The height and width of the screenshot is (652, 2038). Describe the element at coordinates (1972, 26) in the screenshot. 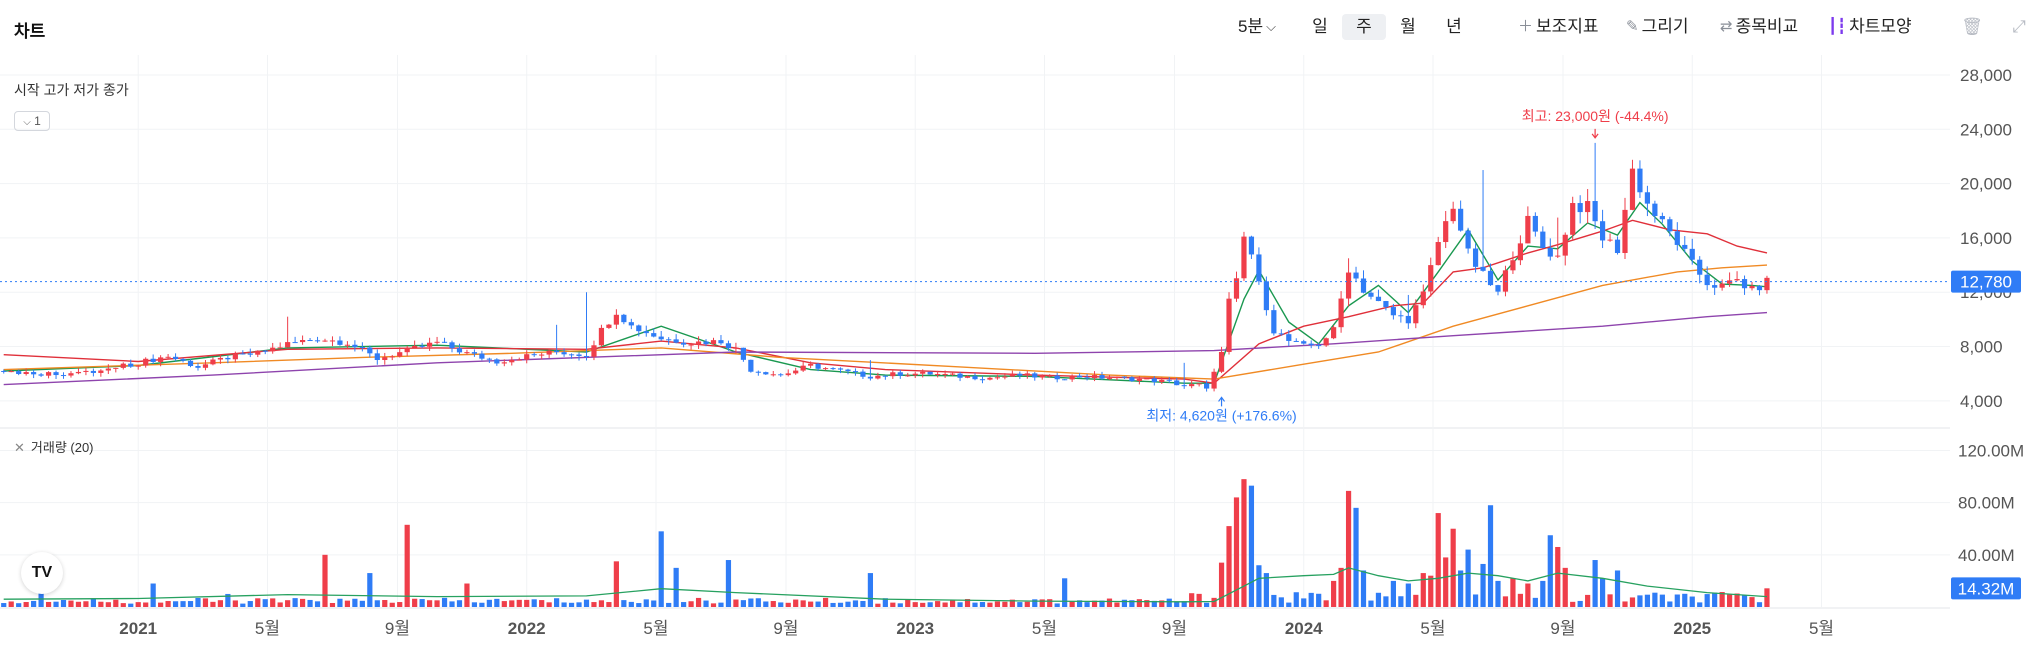

I see `trash-icon: 🗑︎` at that location.